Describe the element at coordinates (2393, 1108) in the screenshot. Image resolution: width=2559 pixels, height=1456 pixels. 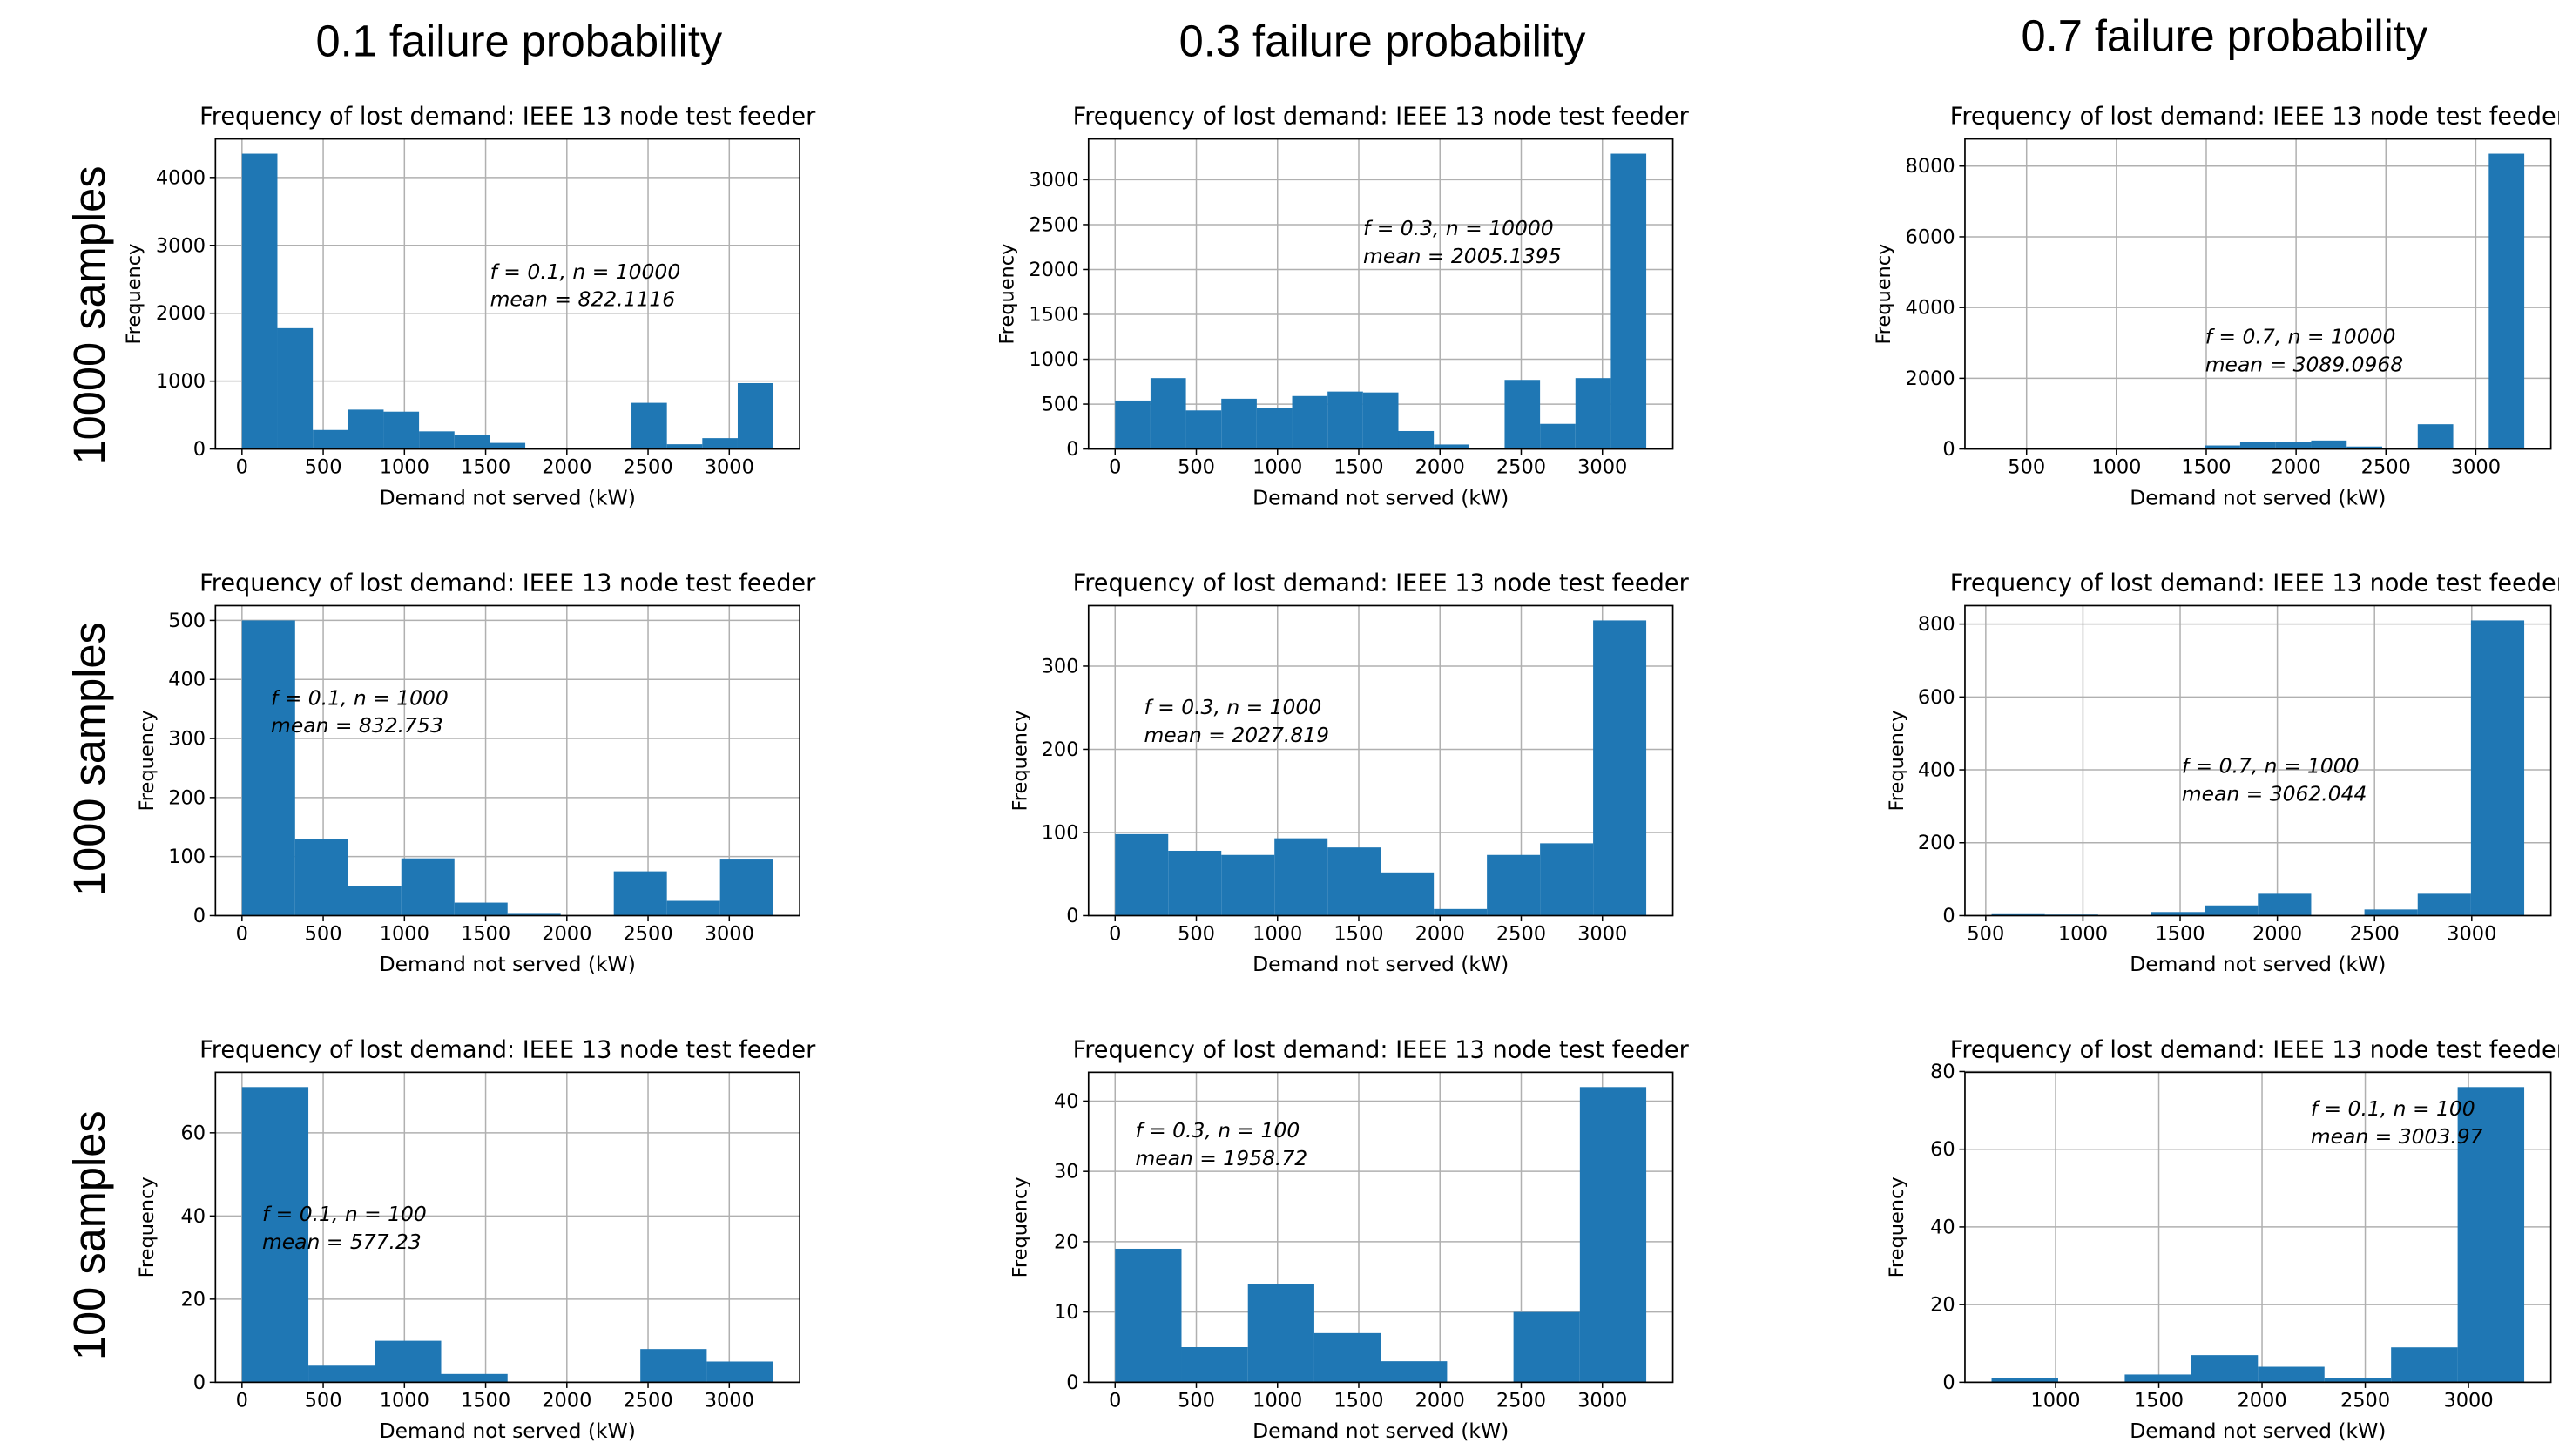
I see `annotation: f = 0.1, n = 100` at that location.